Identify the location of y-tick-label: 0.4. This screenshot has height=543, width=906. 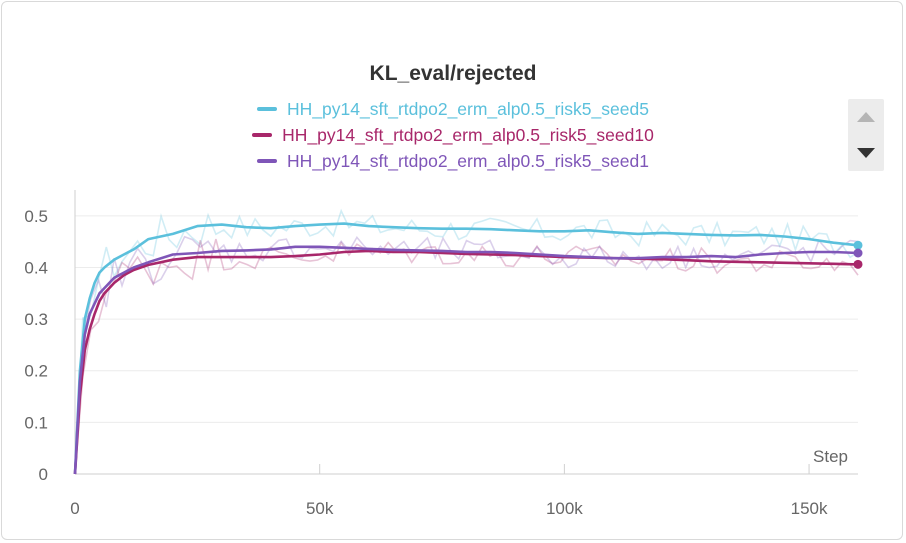
(36, 267).